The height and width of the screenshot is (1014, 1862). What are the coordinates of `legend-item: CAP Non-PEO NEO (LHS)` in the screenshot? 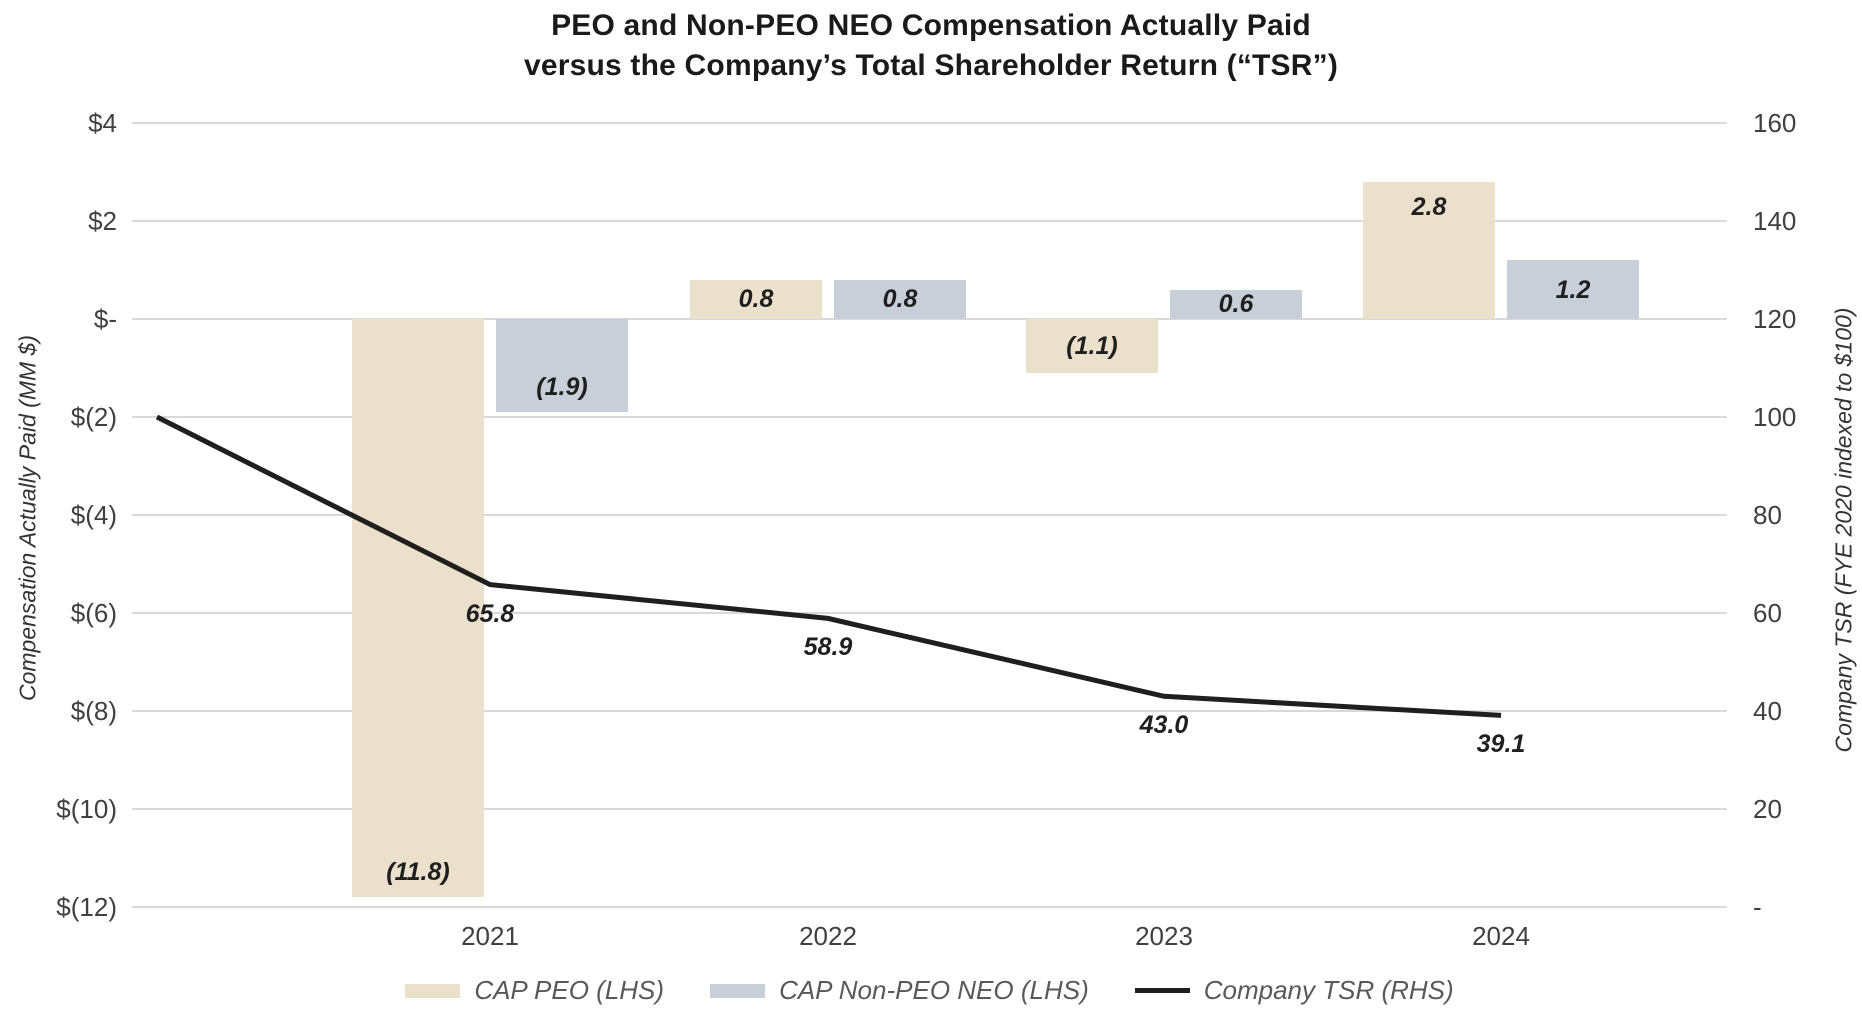 It's located at (899, 990).